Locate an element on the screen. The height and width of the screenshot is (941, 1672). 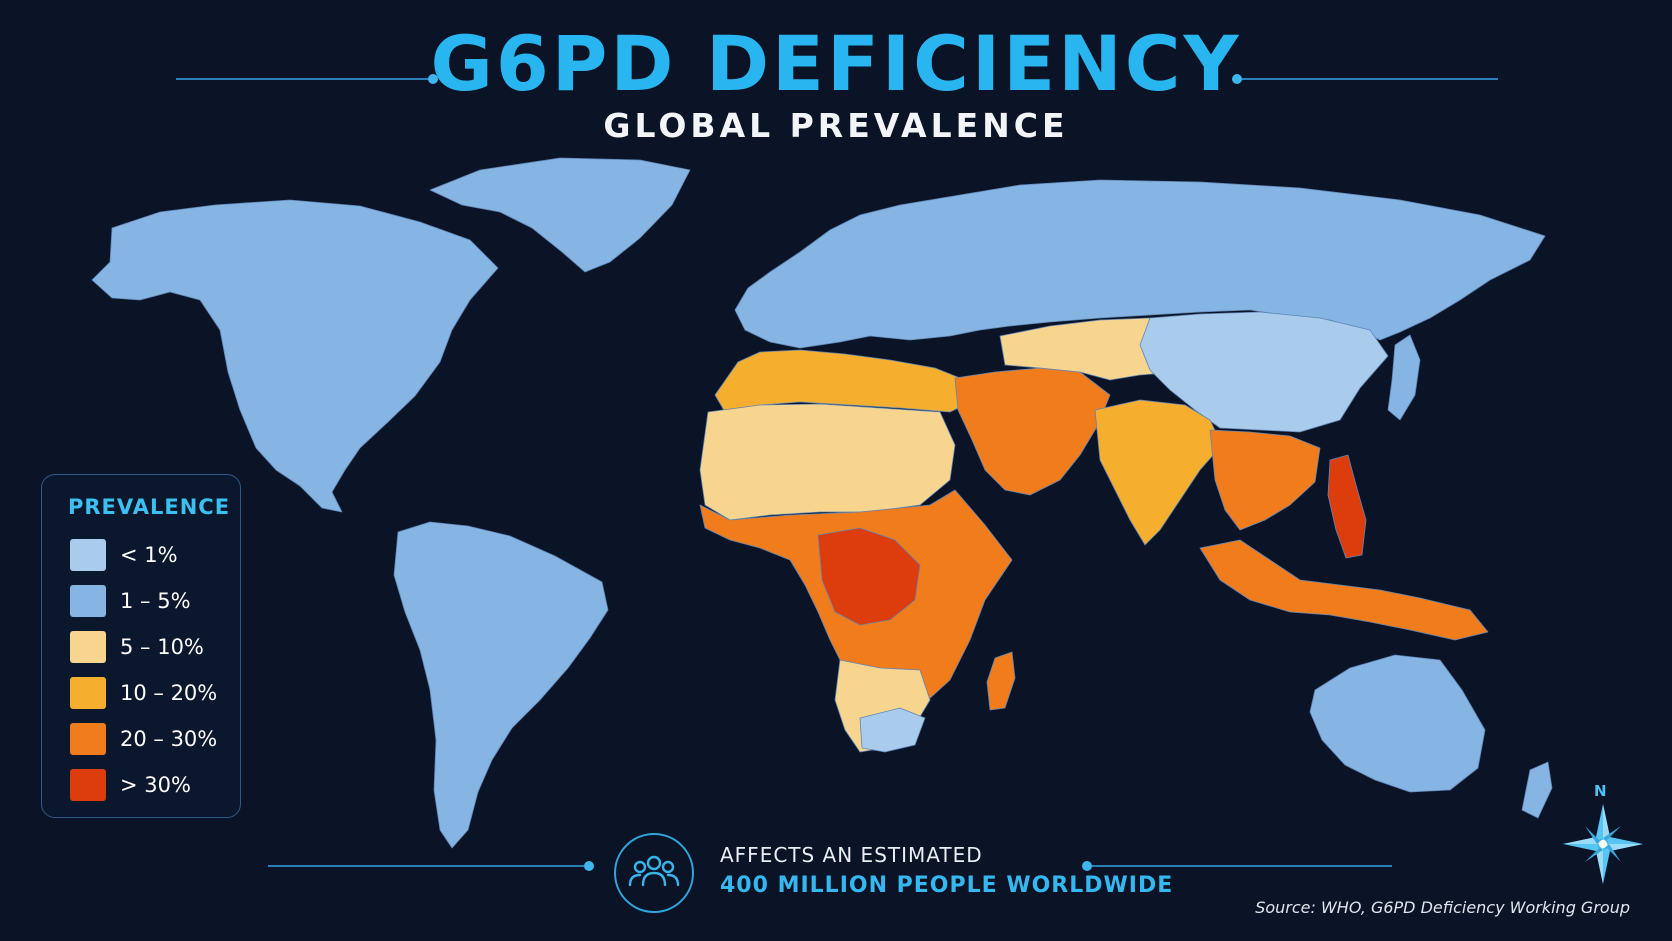
legend-item: 10 – 20% is located at coordinates (143, 693).